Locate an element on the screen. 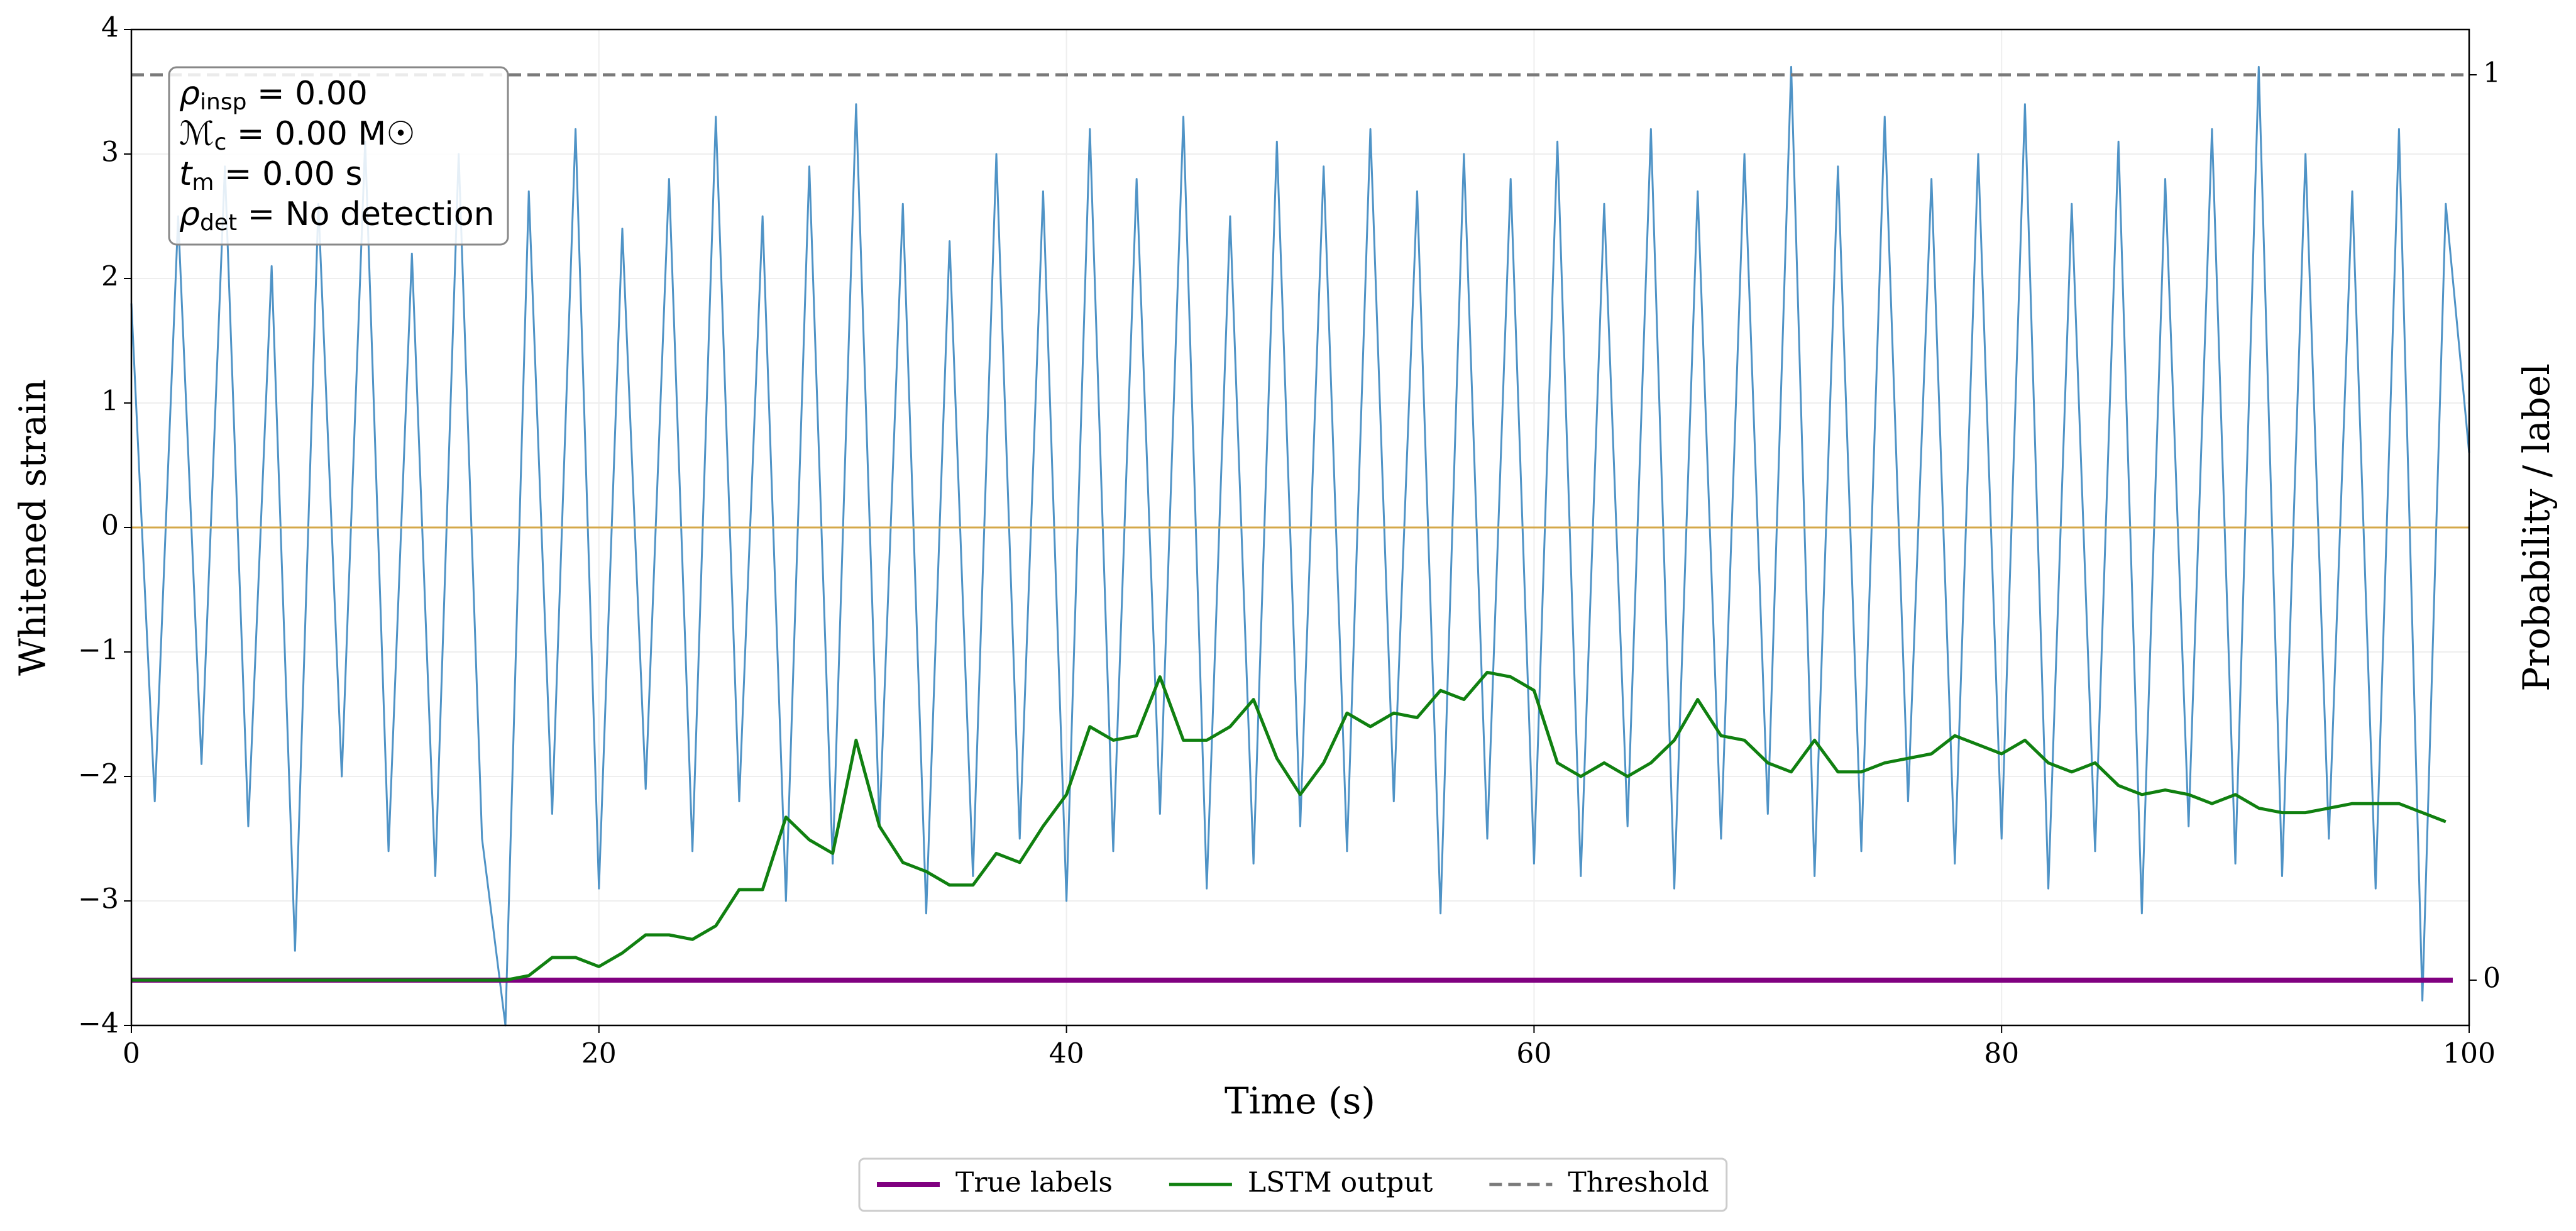 The width and height of the screenshot is (2576, 1231). annotation-symbol: t is located at coordinates (186, 174).